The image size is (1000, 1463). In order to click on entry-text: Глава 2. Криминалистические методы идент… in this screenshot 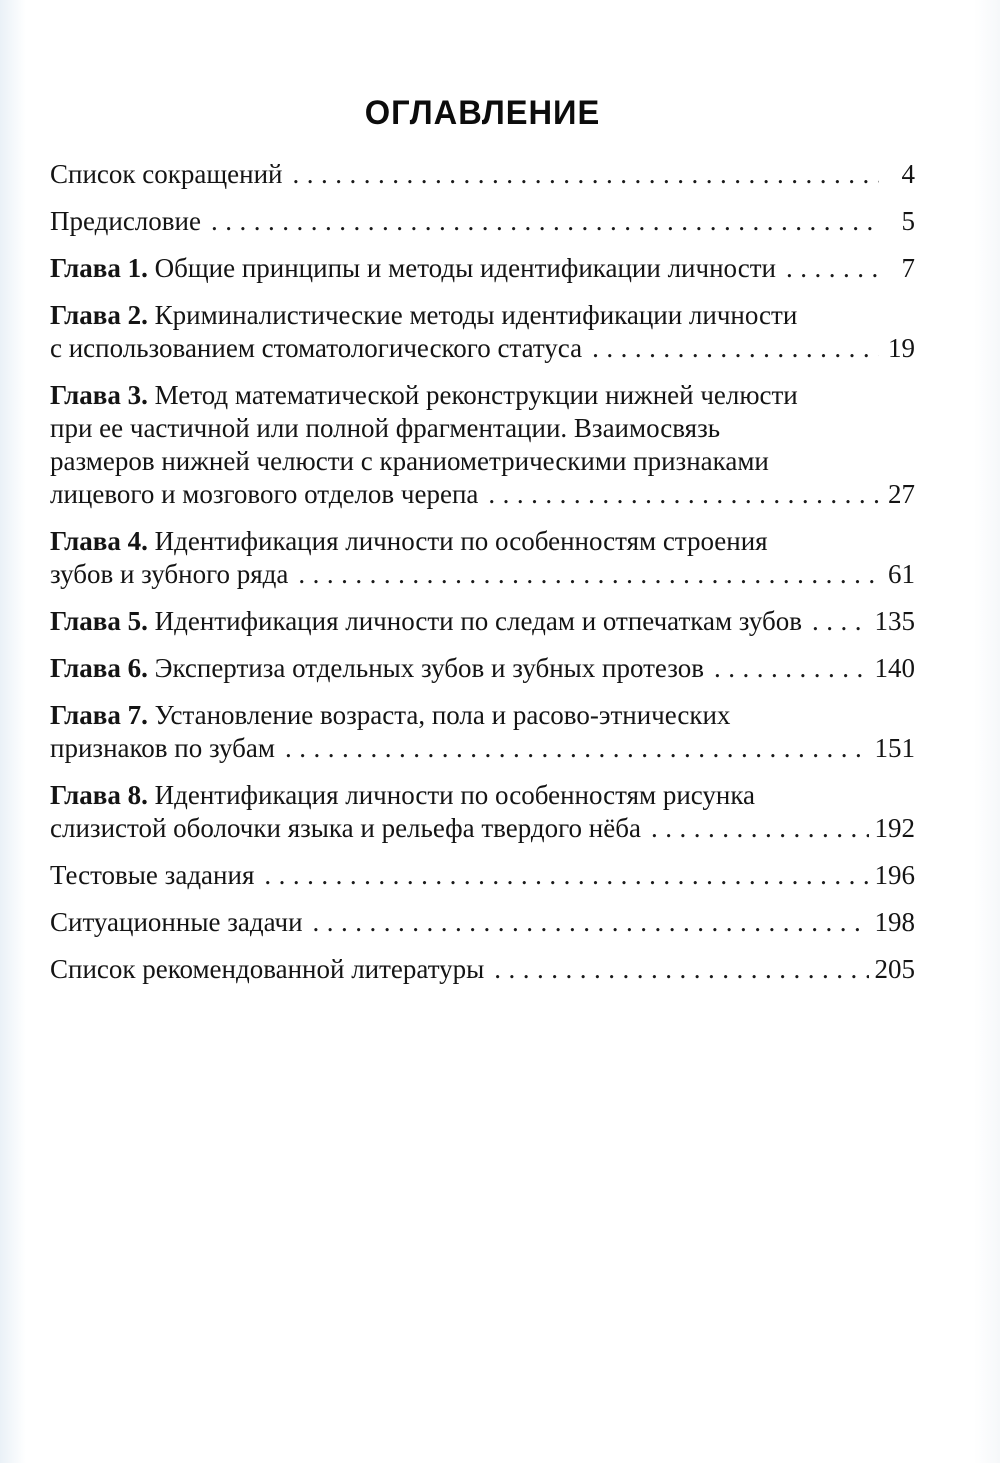, I will do `click(424, 315)`.